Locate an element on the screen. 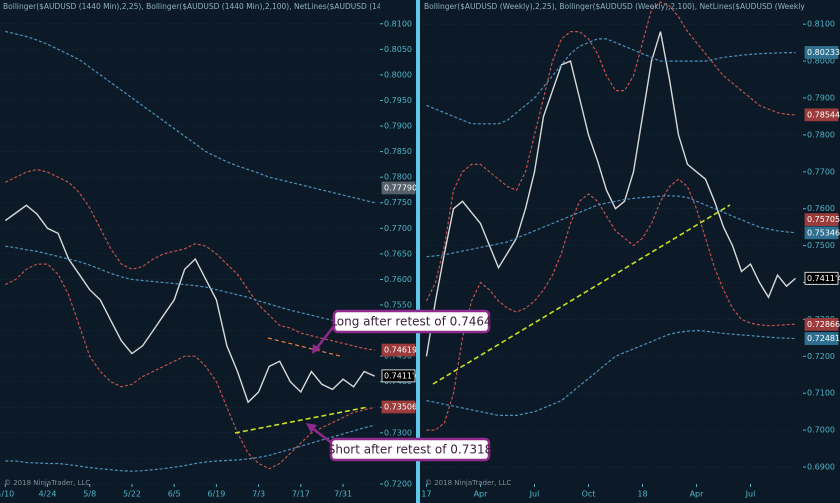 Image resolution: width=840 pixels, height=503 pixels. price-marker-label: 0.75346 is located at coordinates (823, 232).